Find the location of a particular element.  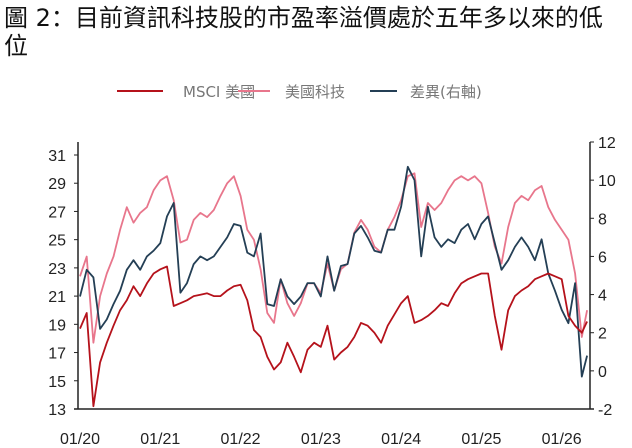

chart-title: 圖 2：目前資訊科技股的市盈率溢價處於五年多以來的低位 is located at coordinates (303, 32).